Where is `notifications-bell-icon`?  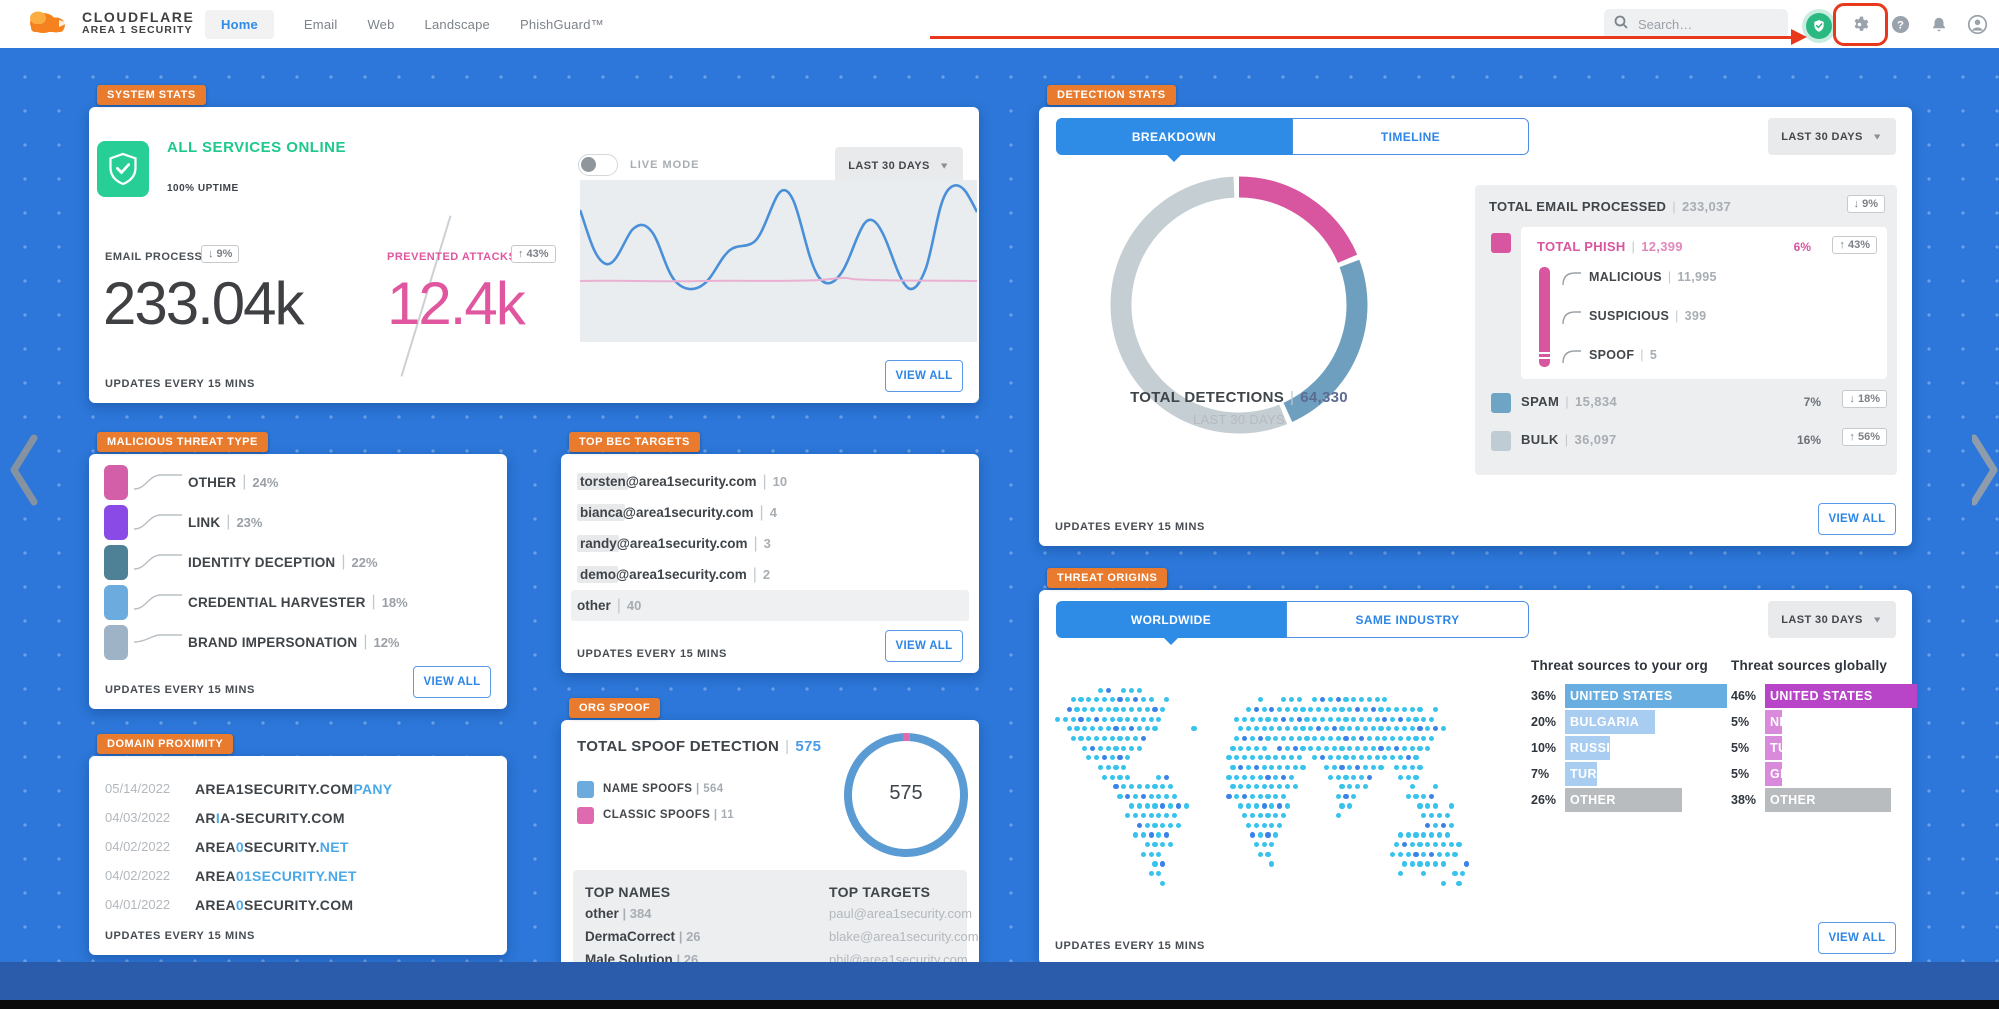 notifications-bell-icon is located at coordinates (1939, 24).